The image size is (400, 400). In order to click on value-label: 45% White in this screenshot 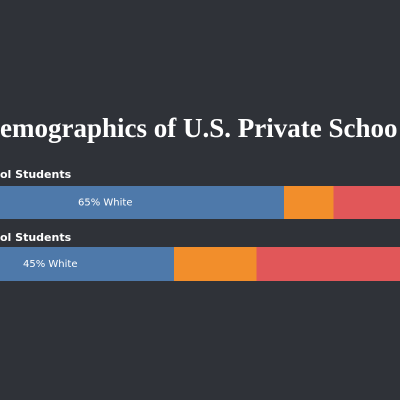, I will do `click(50, 264)`.